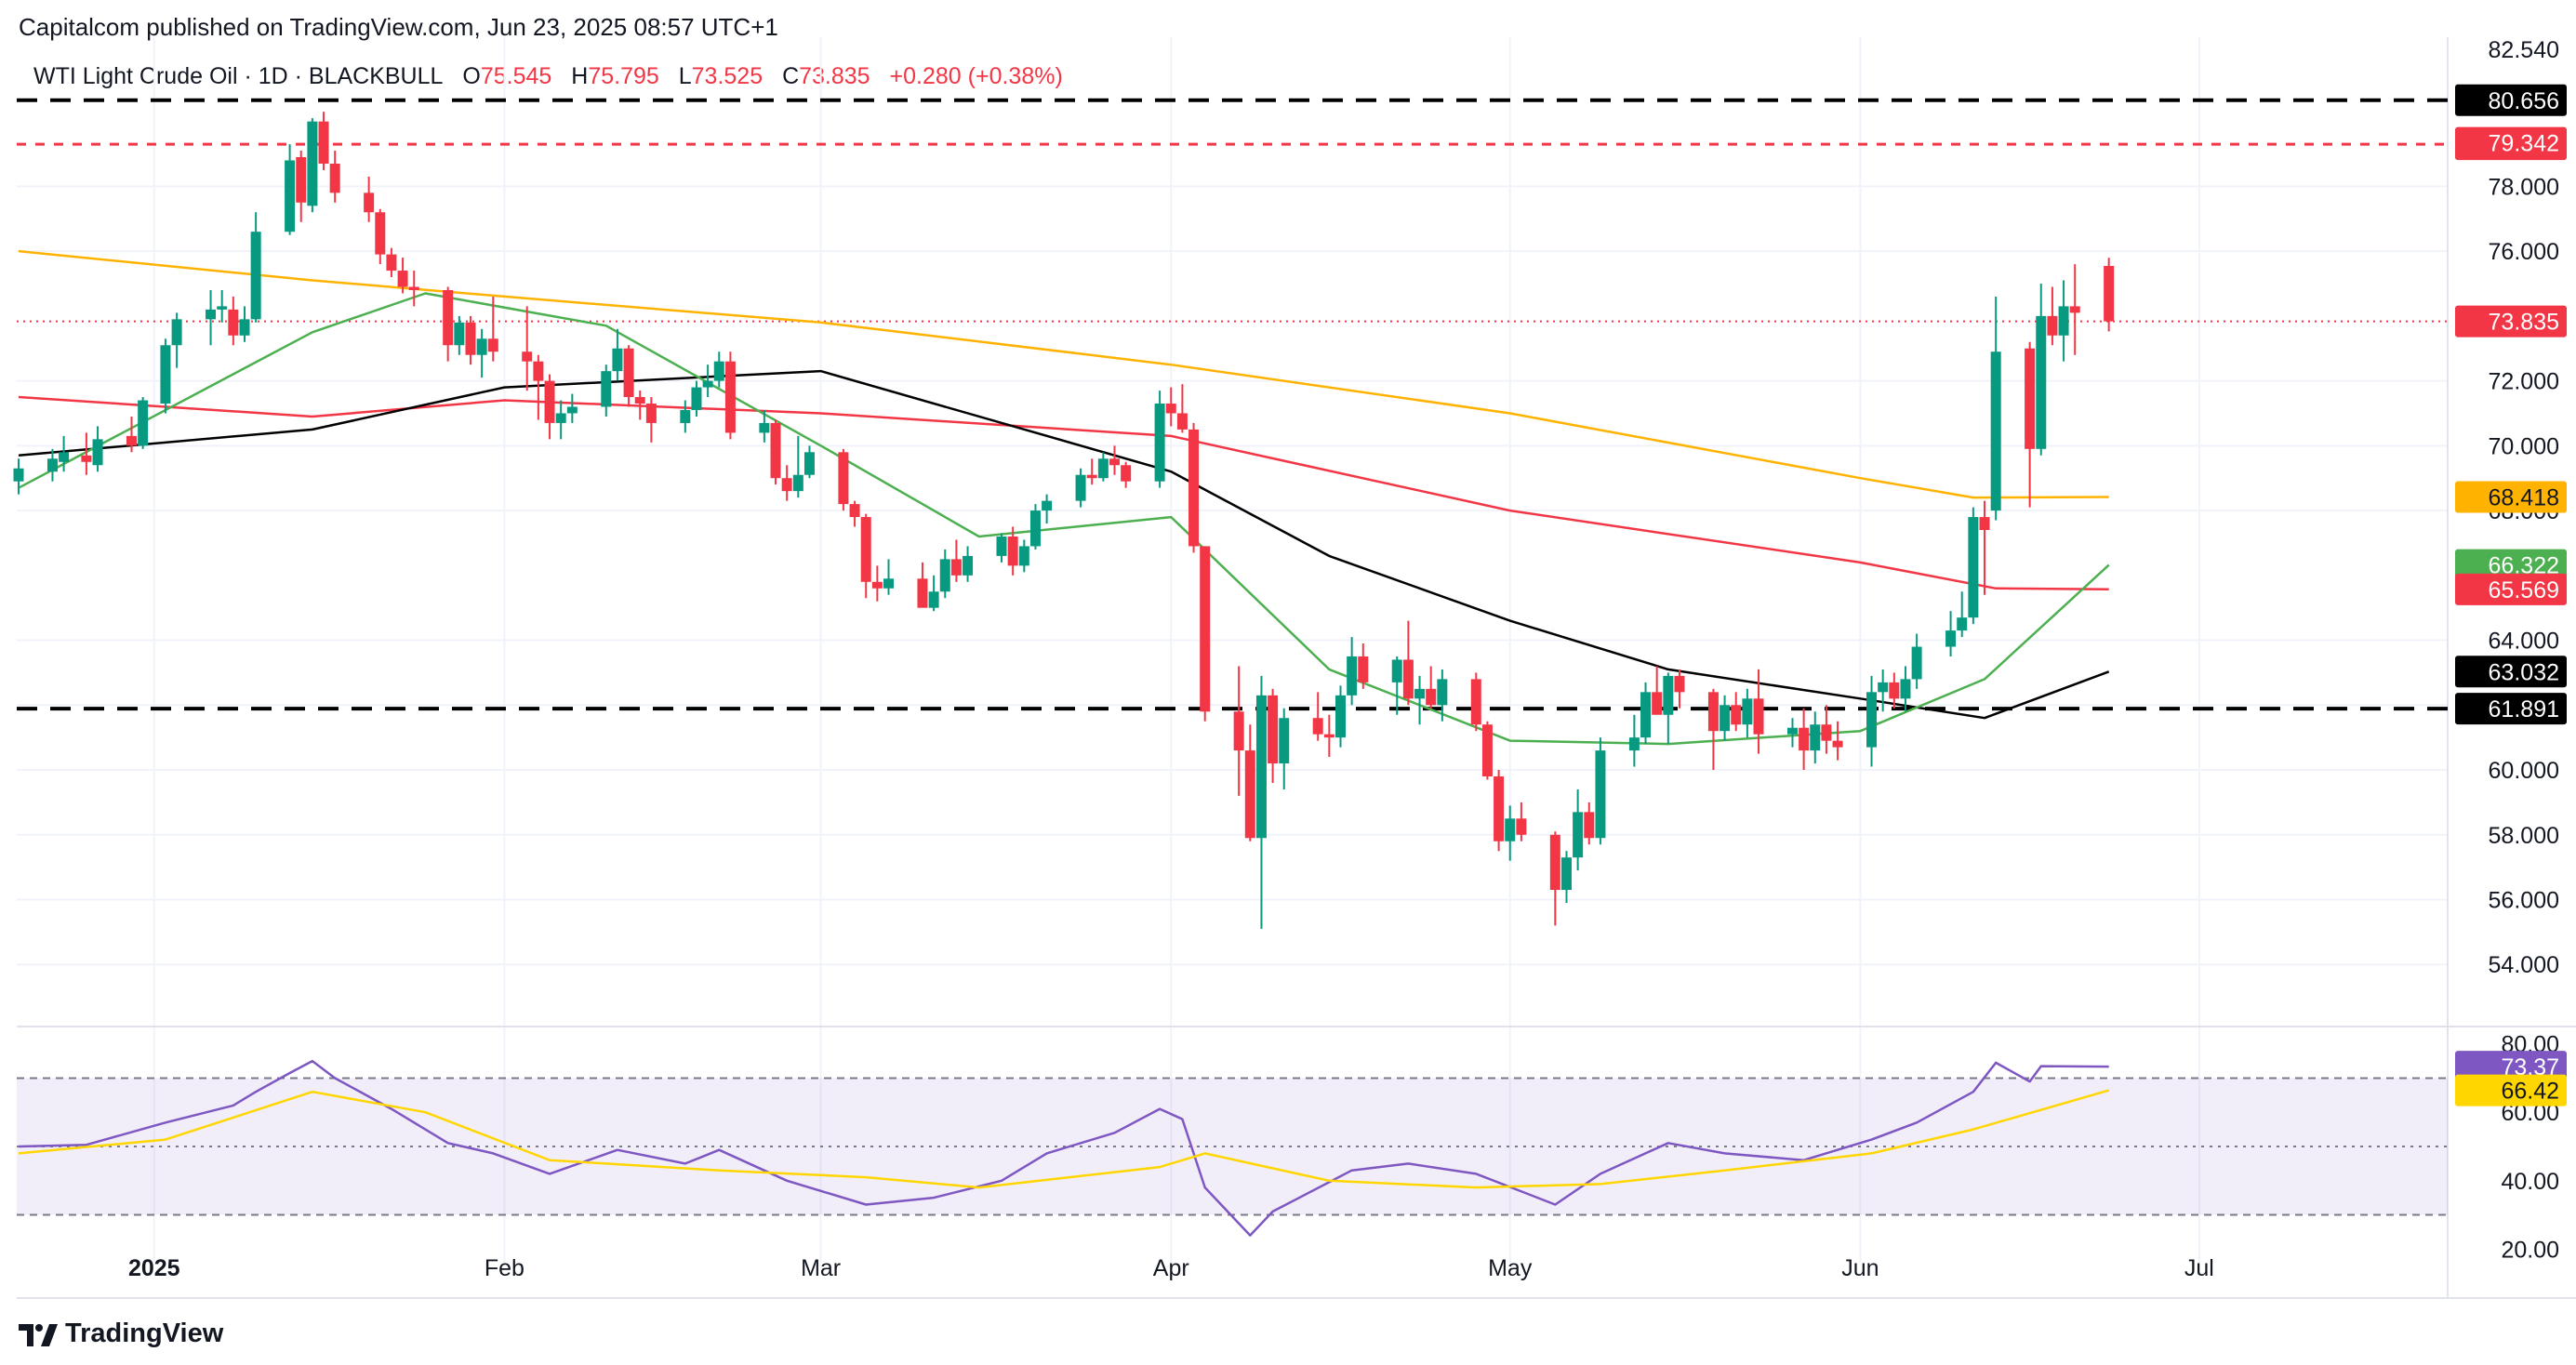  I want to click on time-axis-label: Mar, so click(821, 1268).